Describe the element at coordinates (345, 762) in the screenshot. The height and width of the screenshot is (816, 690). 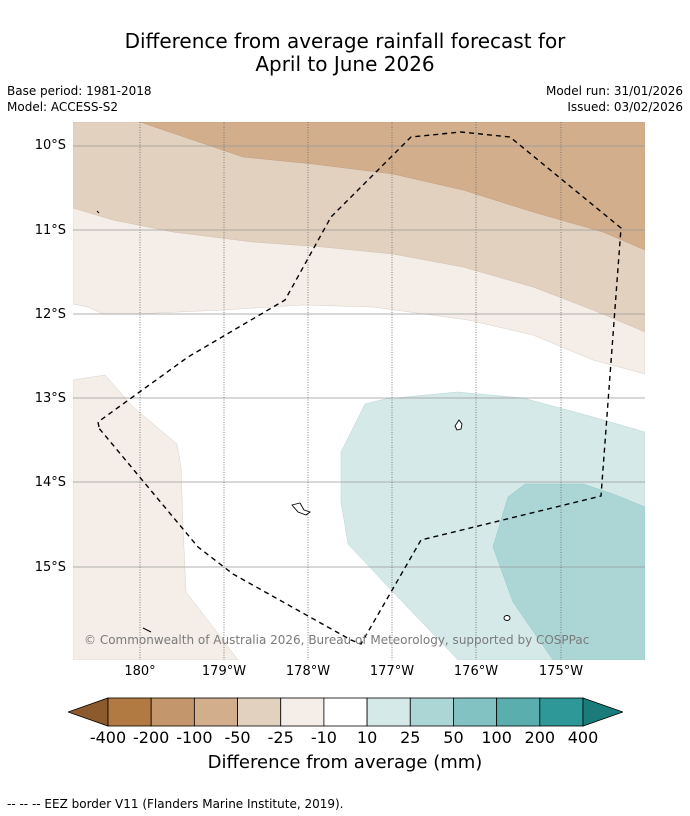
I see `colorbar-label: Difference from average (mm)` at that location.